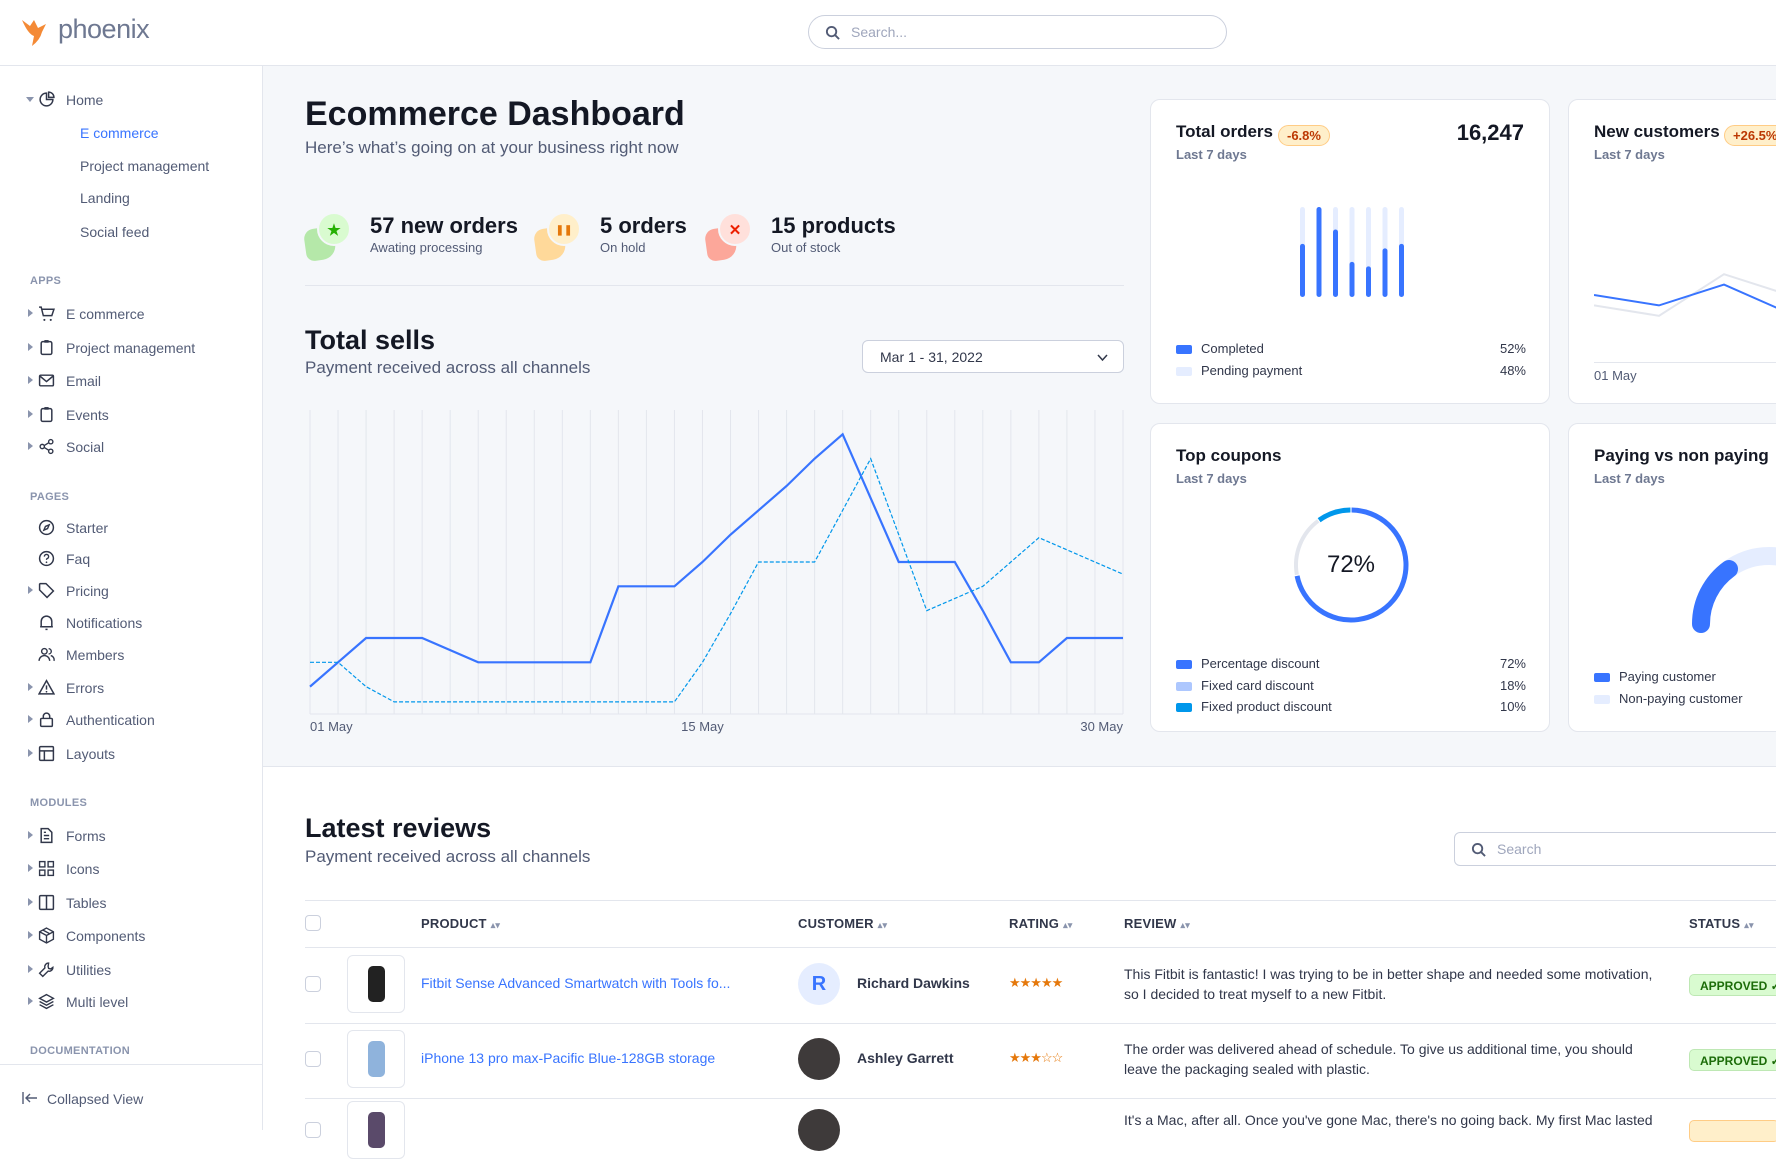 The image size is (1776, 1159). Describe the element at coordinates (1184, 664) in the screenshot. I see `legend-swatch` at that location.